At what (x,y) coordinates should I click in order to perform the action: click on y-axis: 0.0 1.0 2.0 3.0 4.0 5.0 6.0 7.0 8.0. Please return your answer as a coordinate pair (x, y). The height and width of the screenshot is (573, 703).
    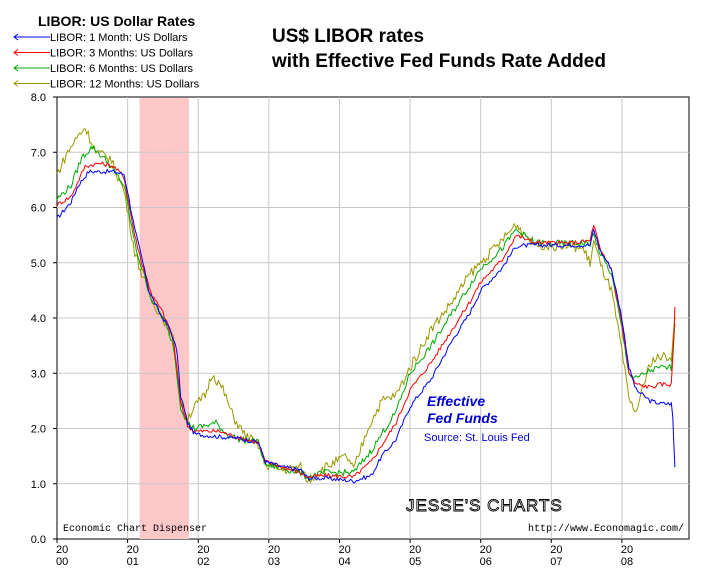
    Looking at the image, I should click on (44, 319).